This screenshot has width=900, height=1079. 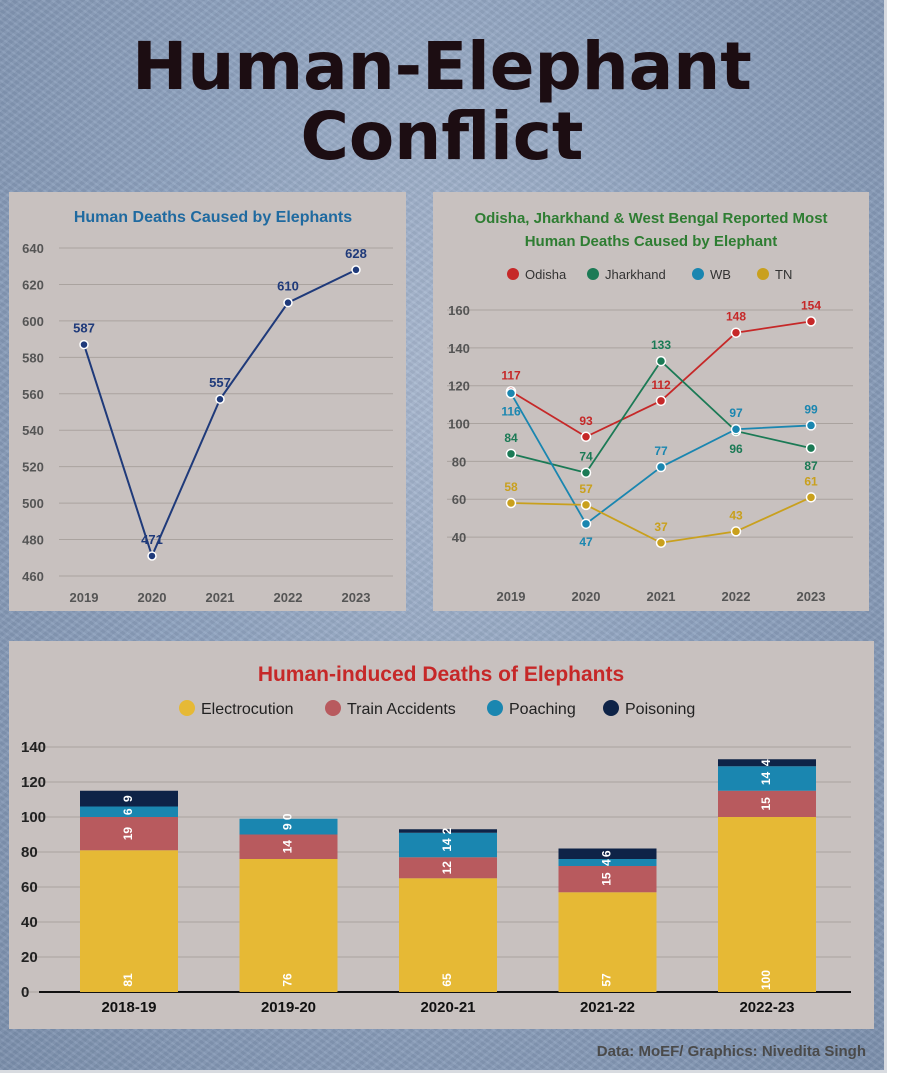 What do you see at coordinates (220, 413) in the screenshot?
I see `series-line` at bounding box center [220, 413].